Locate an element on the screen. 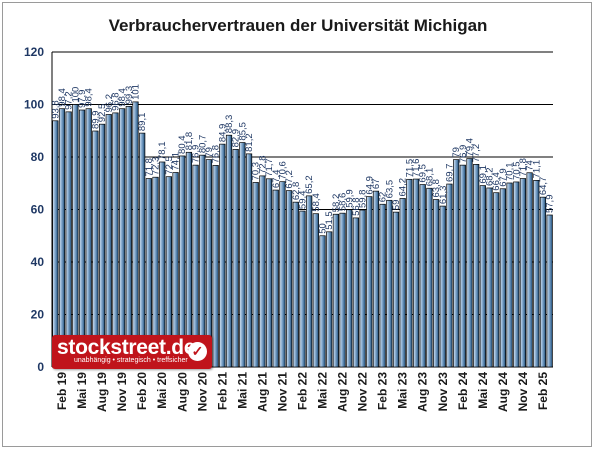  x-tick-label: Feb 23 is located at coordinates (383, 391).